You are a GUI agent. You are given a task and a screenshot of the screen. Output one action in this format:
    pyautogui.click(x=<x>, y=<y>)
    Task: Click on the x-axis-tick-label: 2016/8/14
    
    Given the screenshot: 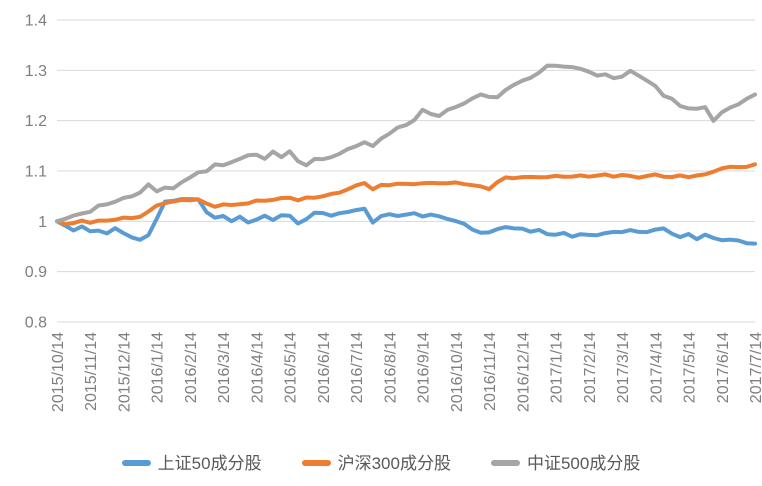 What is the action you would take?
    pyautogui.click(x=390, y=367)
    